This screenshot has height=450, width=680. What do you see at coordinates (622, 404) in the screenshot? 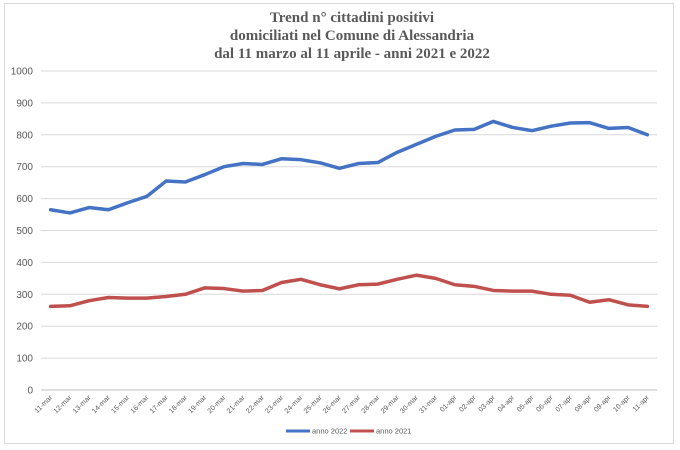
I see `x-tick-label: 10-apr` at bounding box center [622, 404].